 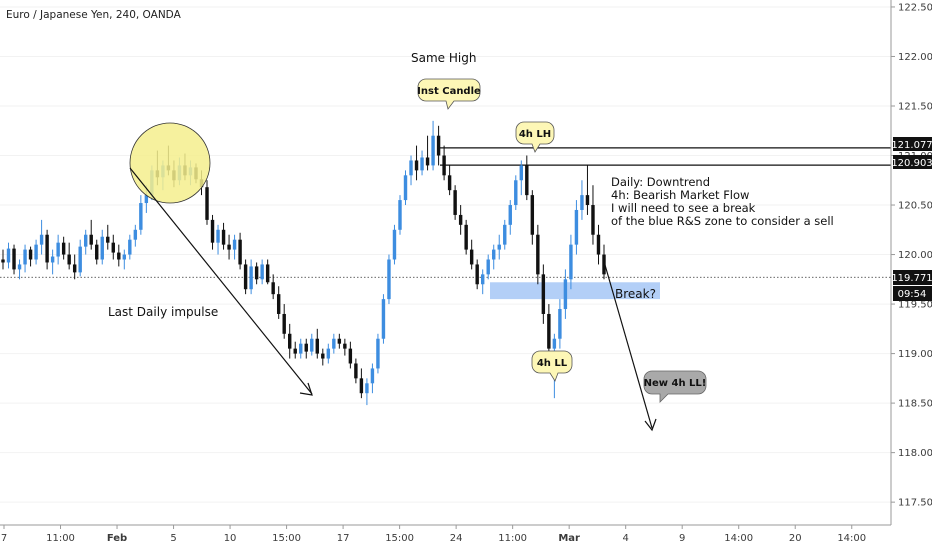 I want to click on badge-level-2: 120.903, so click(x=911, y=162).